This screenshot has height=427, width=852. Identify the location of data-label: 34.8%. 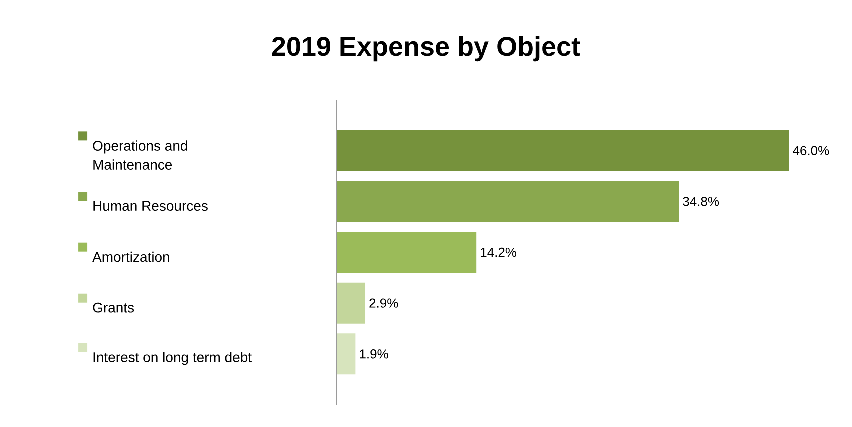
(701, 201).